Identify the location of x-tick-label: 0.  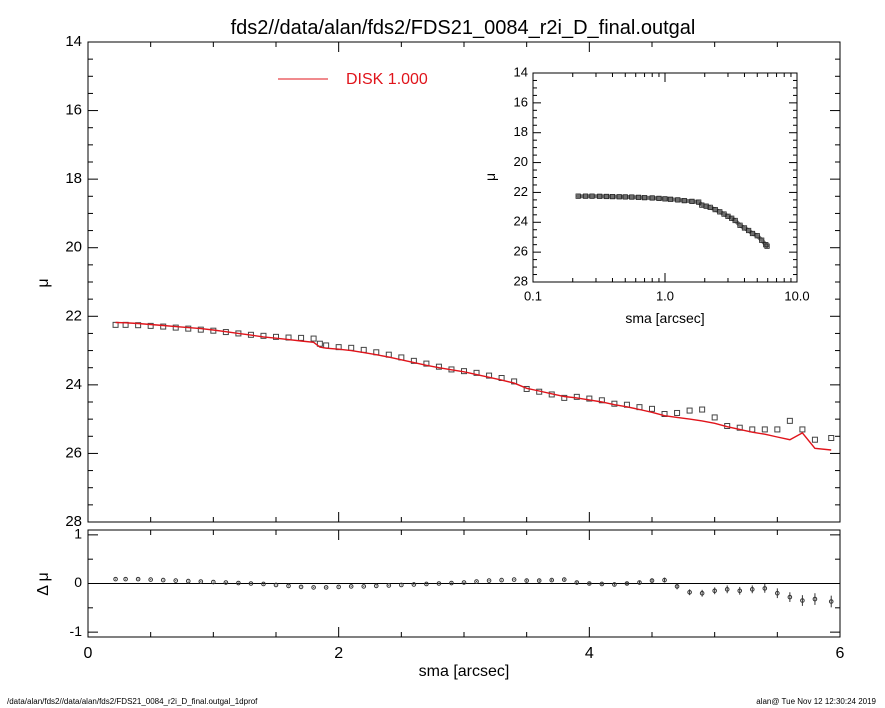
(88, 653).